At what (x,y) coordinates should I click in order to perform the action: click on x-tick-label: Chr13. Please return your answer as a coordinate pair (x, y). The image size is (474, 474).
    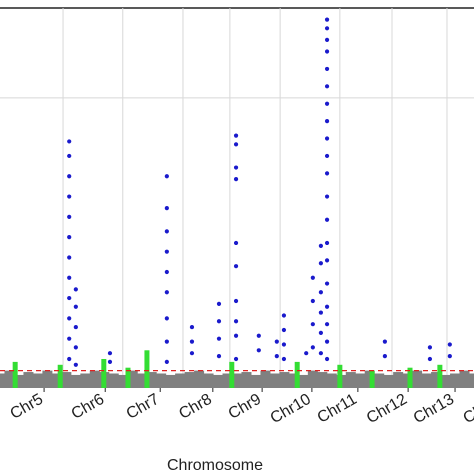
    Looking at the image, I should click on (434, 409).